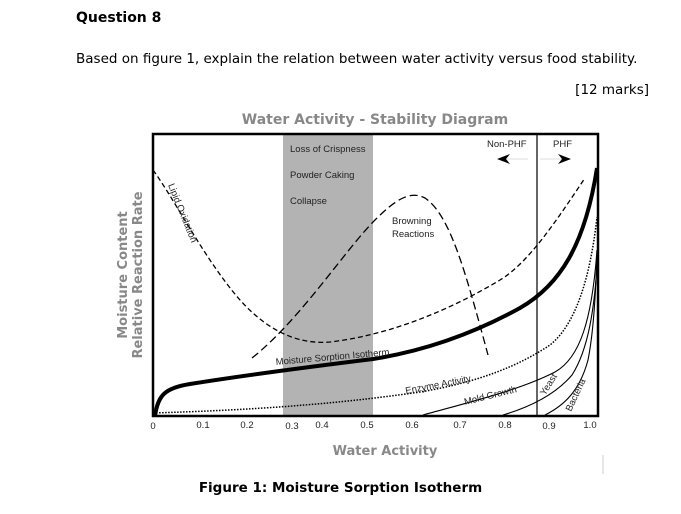 This screenshot has width=681, height=514. I want to click on non-phf-label: Non-PHF, so click(507, 144).